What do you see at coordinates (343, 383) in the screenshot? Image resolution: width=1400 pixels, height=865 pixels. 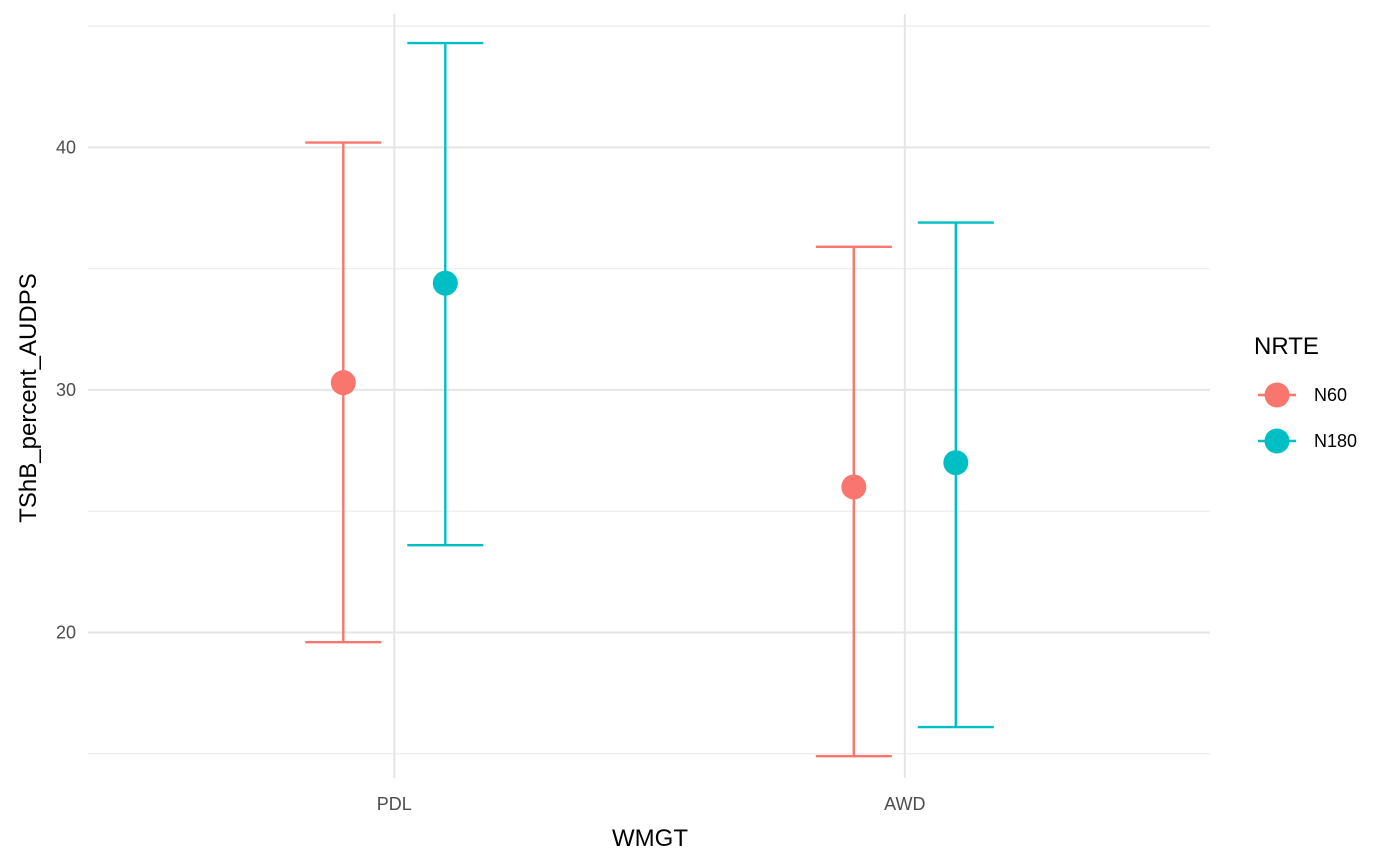 I see `point-N60-PDL` at bounding box center [343, 383].